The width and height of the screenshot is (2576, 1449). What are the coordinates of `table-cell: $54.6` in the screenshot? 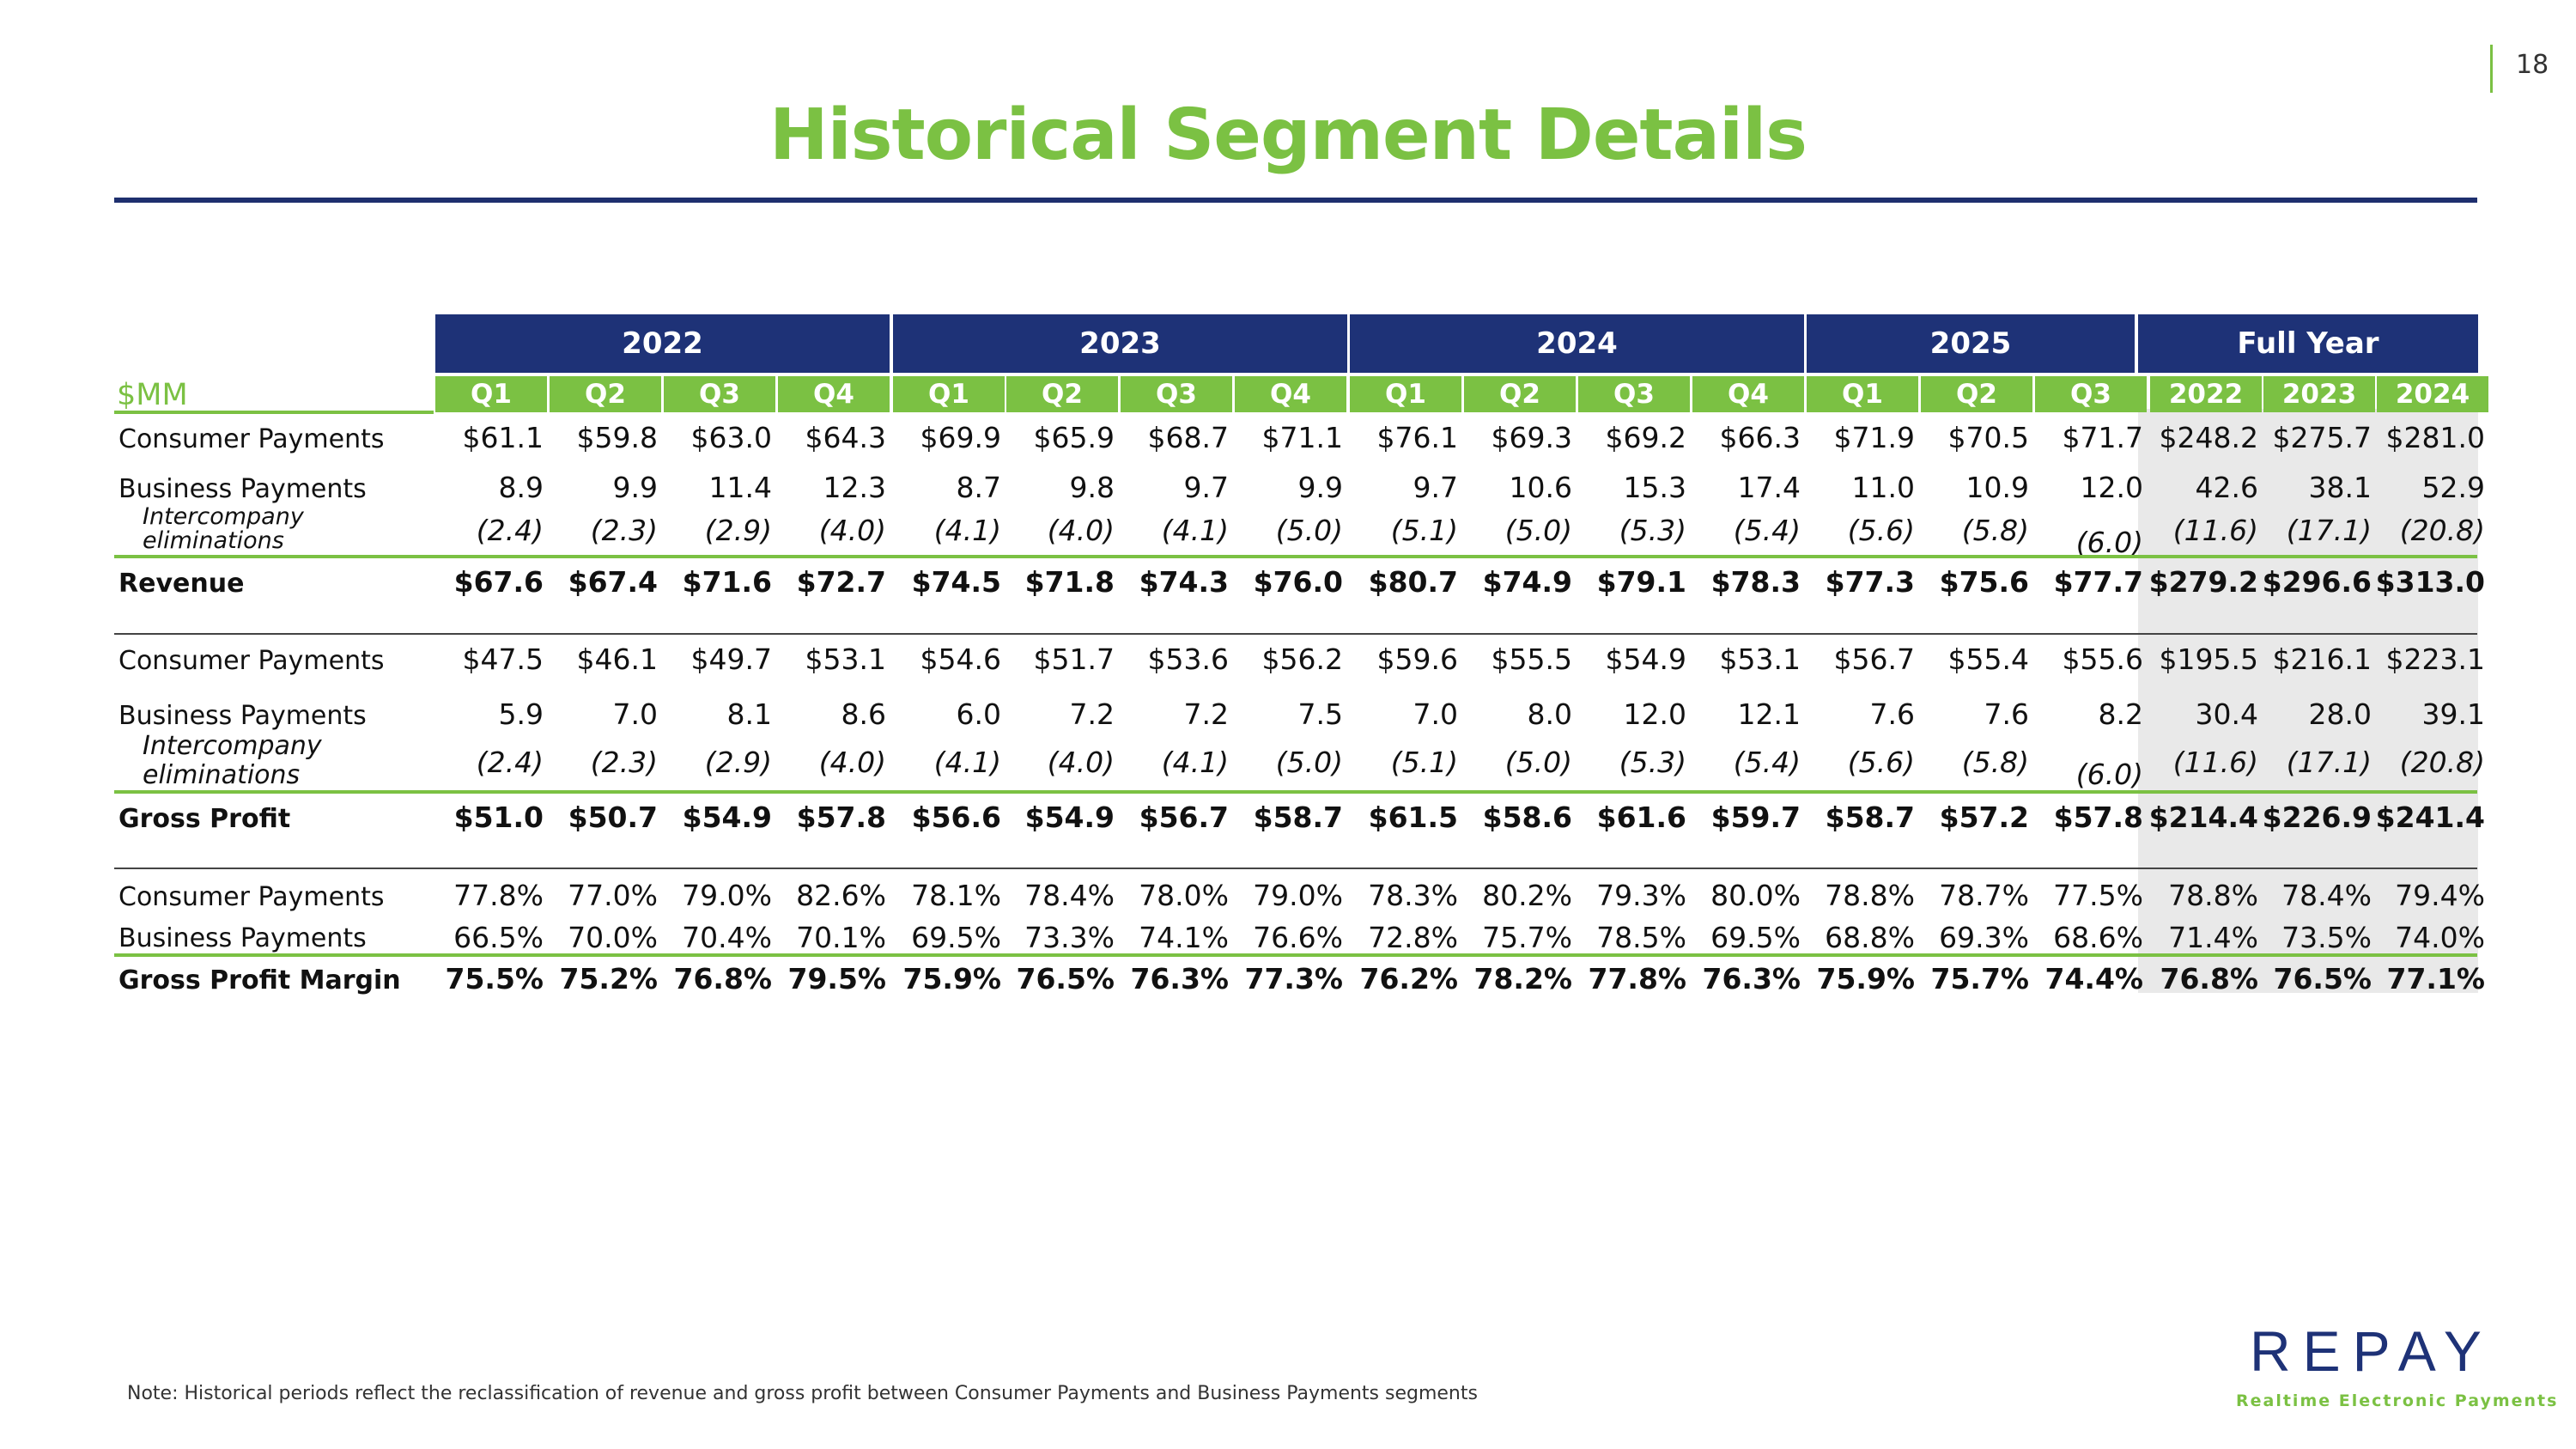 It's located at (961, 659).